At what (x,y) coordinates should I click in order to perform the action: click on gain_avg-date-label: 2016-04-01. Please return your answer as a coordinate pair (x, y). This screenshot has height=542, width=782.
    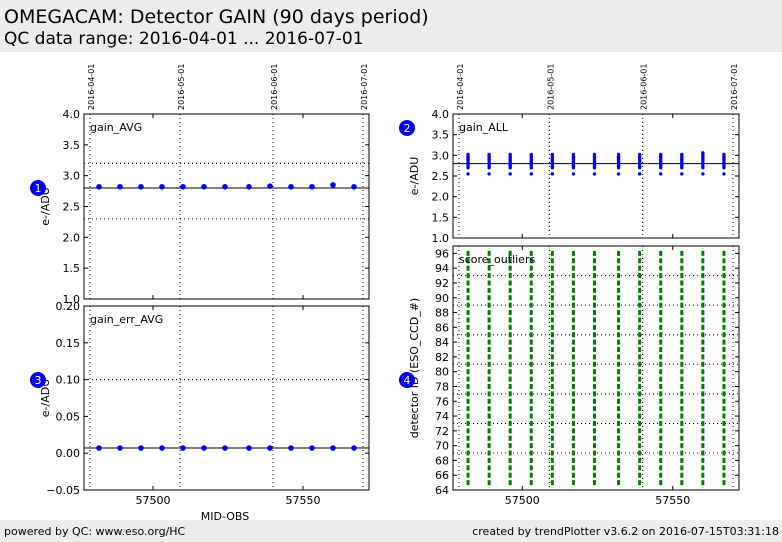
    Looking at the image, I should click on (91, 87).